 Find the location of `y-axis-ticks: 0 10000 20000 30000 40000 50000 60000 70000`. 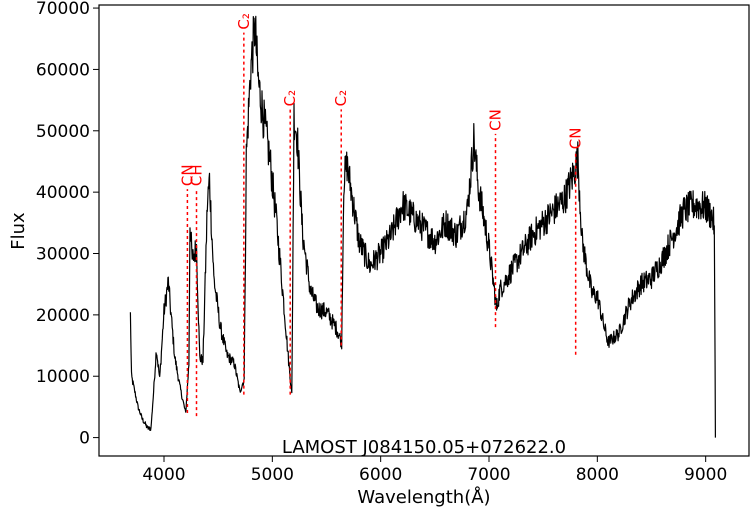

y-axis-ticks: 0 10000 20000 30000 40000 50000 60000 70000 is located at coordinates (67, 224).